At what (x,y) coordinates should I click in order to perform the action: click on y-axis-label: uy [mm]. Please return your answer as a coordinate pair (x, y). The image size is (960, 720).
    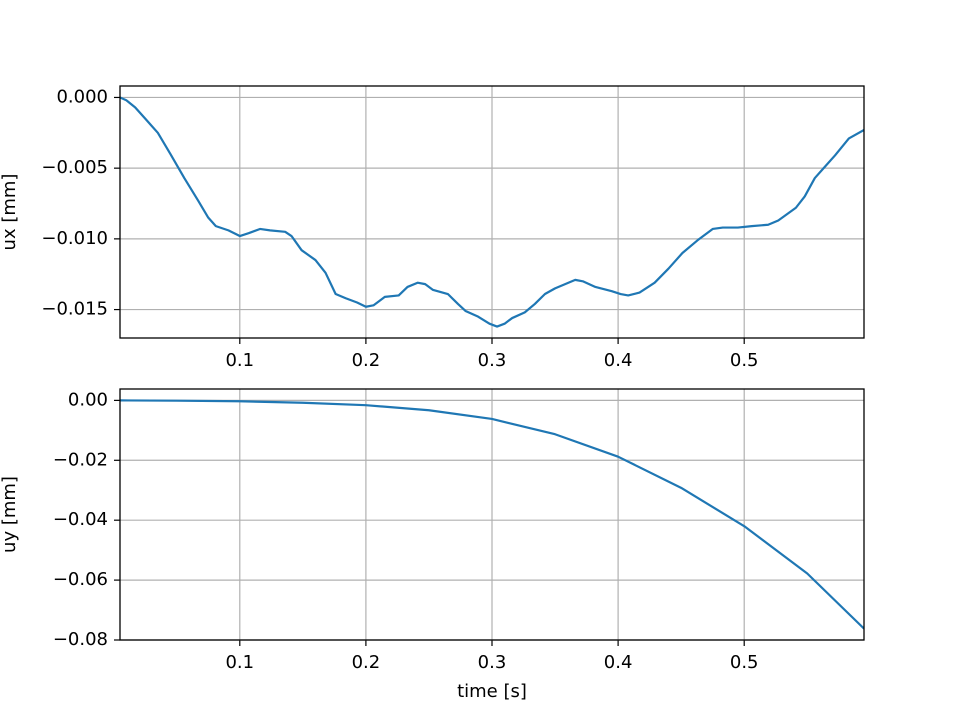
    Looking at the image, I should click on (10, 514).